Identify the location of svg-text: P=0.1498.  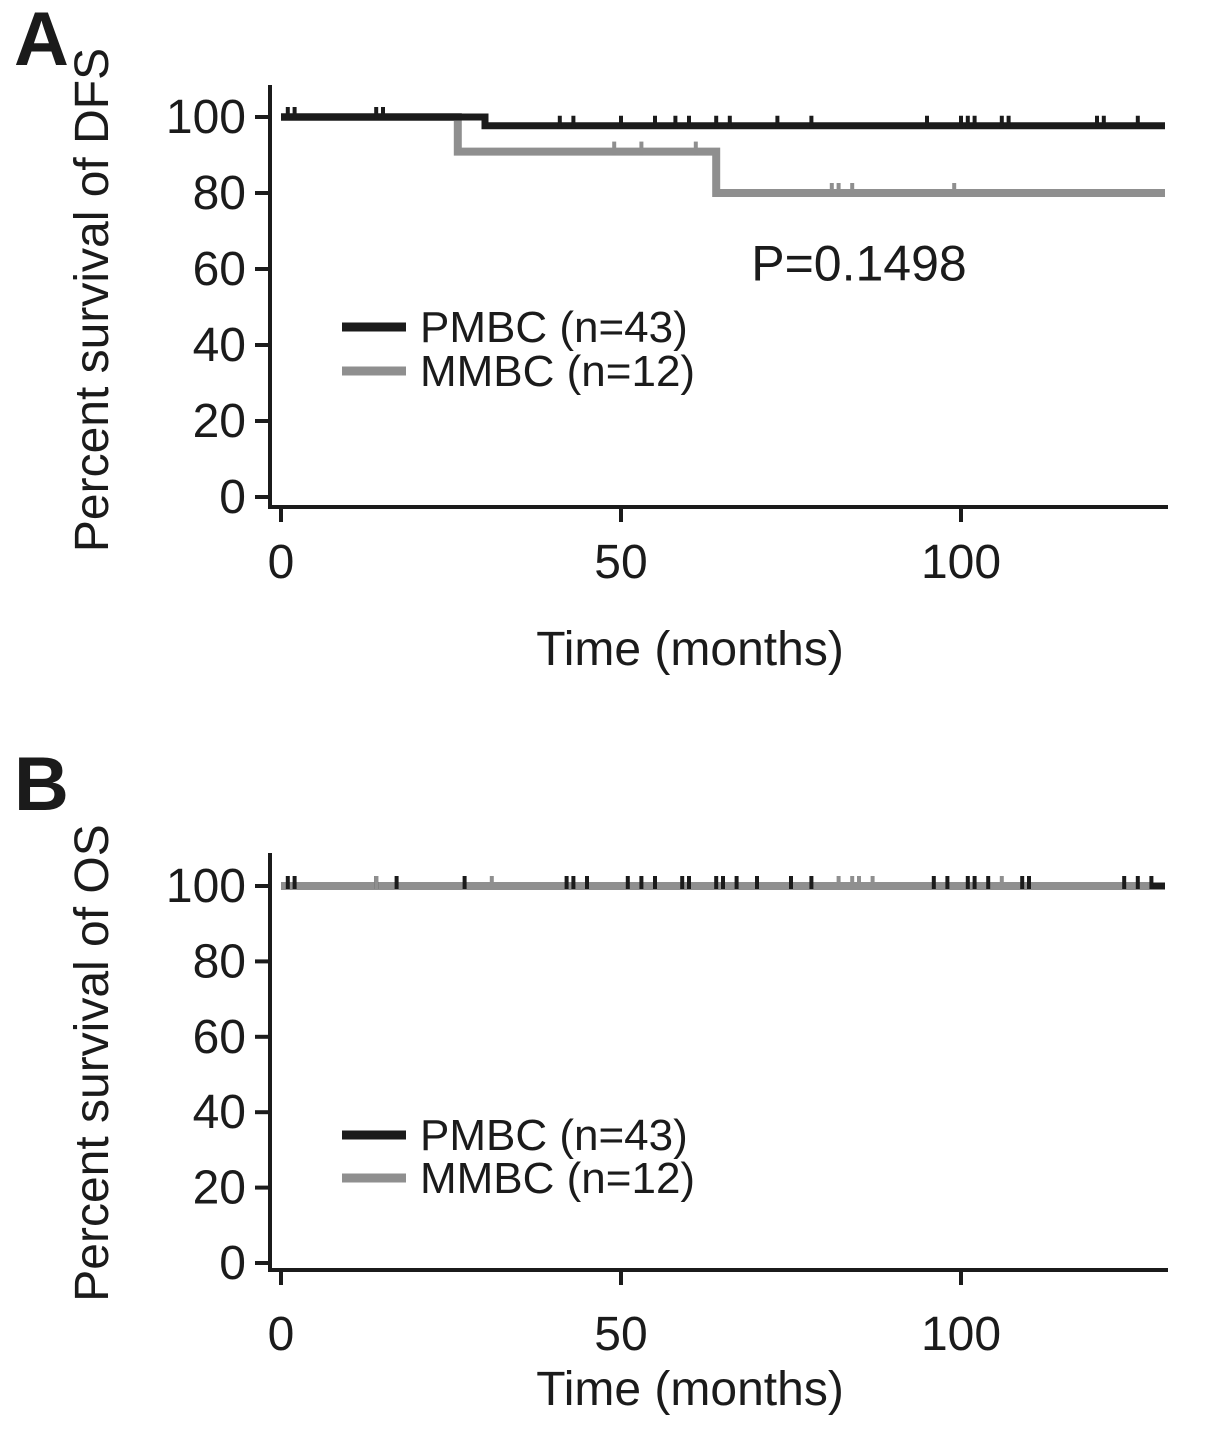
(858, 263).